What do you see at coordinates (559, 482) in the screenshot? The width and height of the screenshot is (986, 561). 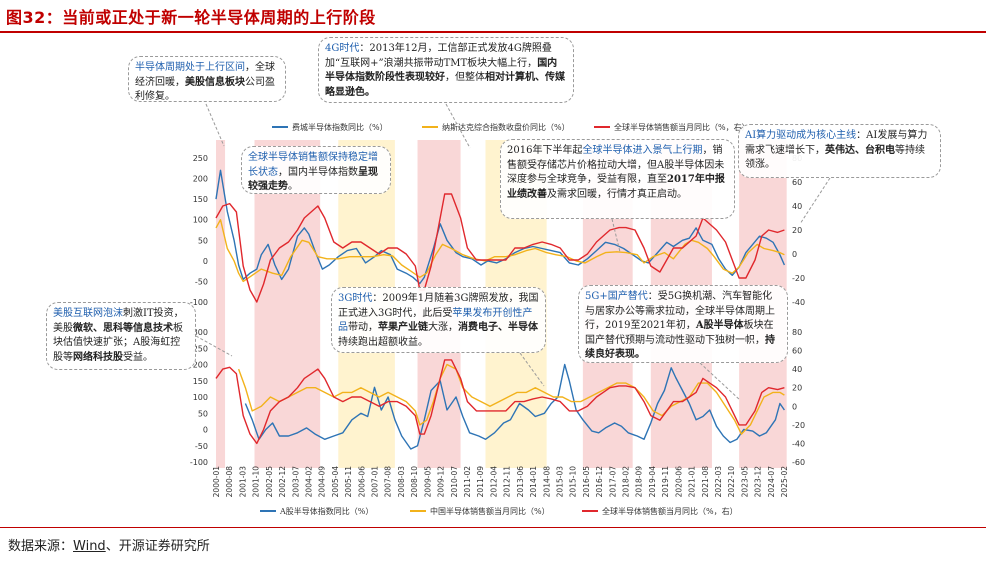 I see `x-tick-label: 2015-03` at bounding box center [559, 482].